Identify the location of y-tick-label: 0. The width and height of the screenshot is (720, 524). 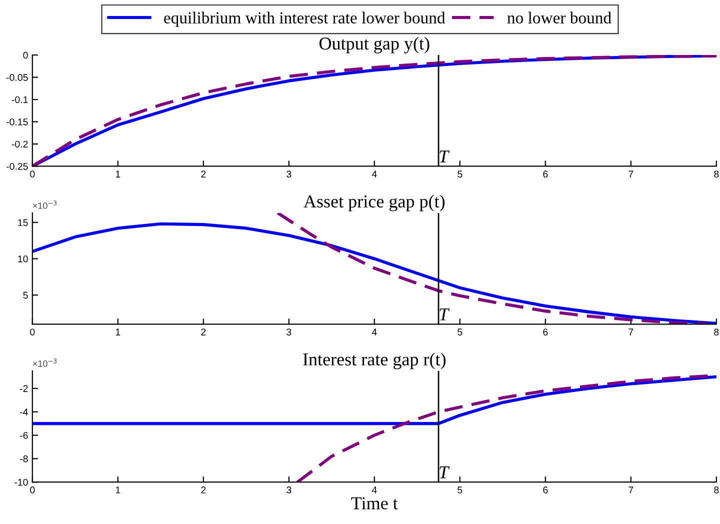
(25, 55).